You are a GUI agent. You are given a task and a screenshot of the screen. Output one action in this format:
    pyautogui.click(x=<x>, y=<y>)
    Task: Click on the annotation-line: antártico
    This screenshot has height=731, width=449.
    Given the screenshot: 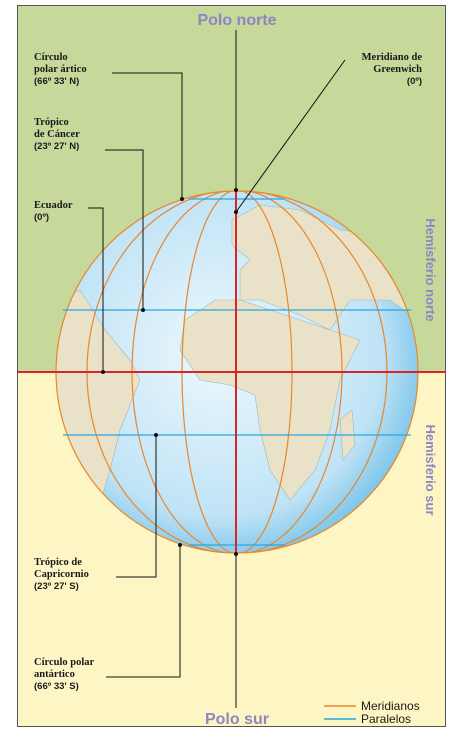 What is the action you would take?
    pyautogui.click(x=54, y=674)
    